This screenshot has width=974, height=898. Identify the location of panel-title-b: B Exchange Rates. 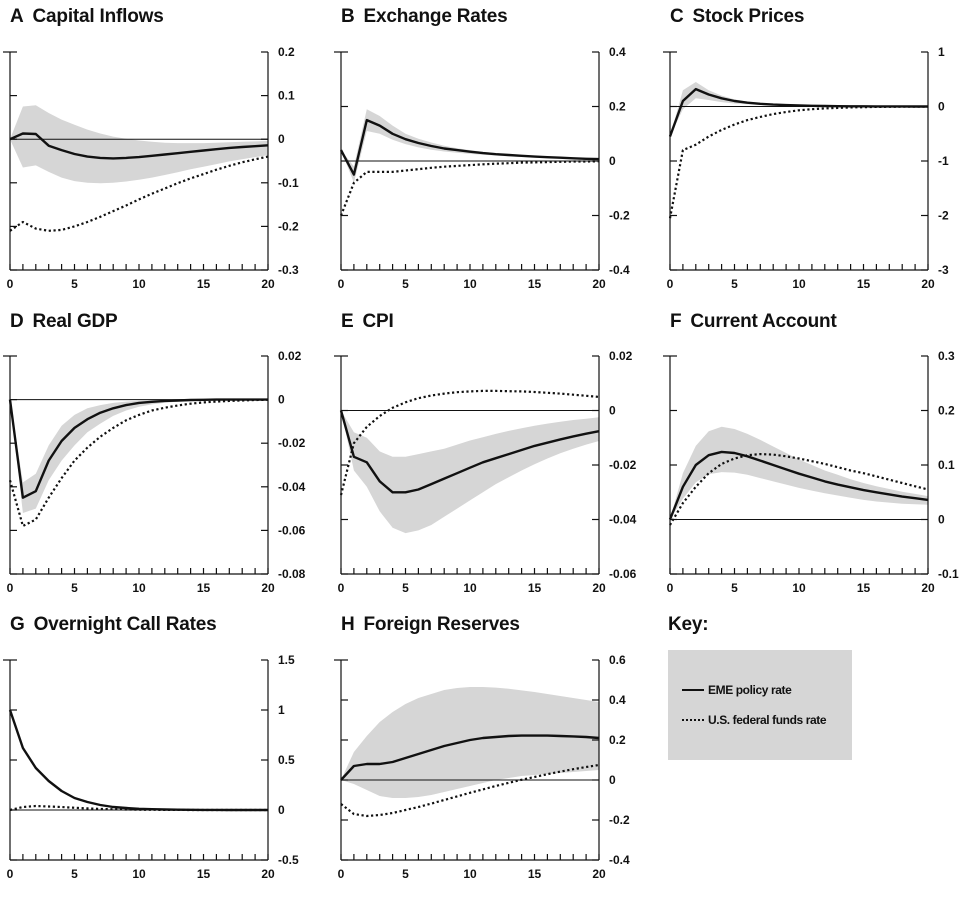
(424, 16).